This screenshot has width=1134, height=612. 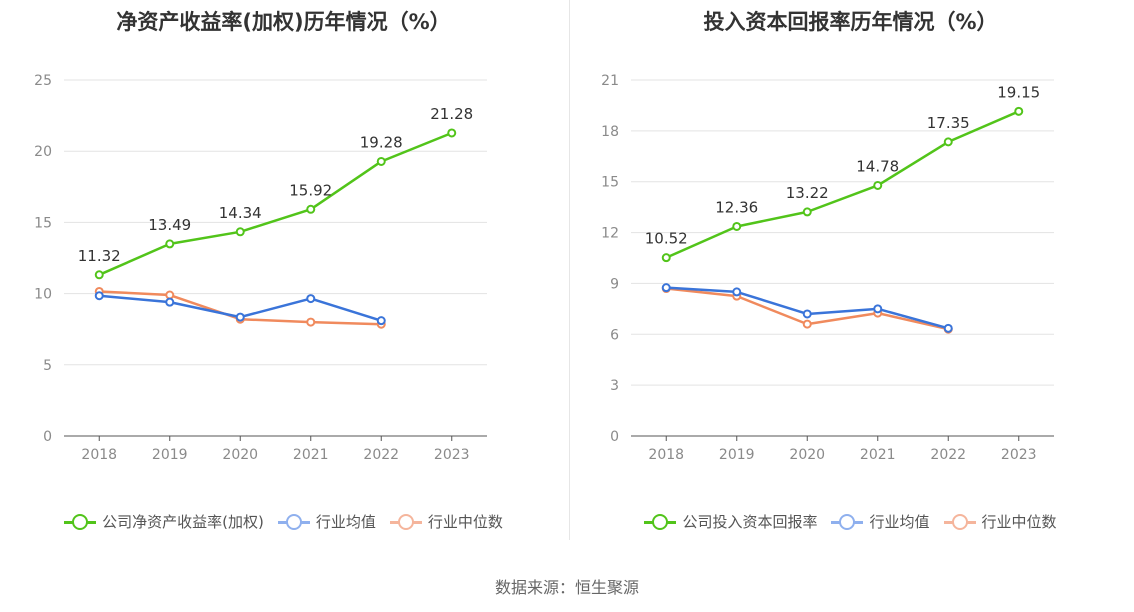 What do you see at coordinates (610, 132) in the screenshot?
I see `y-tick-label: 18` at bounding box center [610, 132].